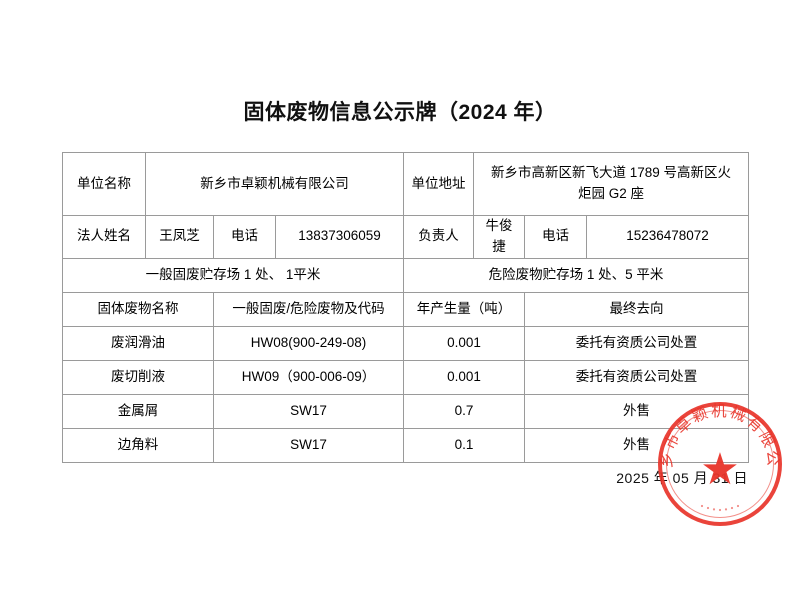  I want to click on waste-amount: 0.7, so click(464, 411).